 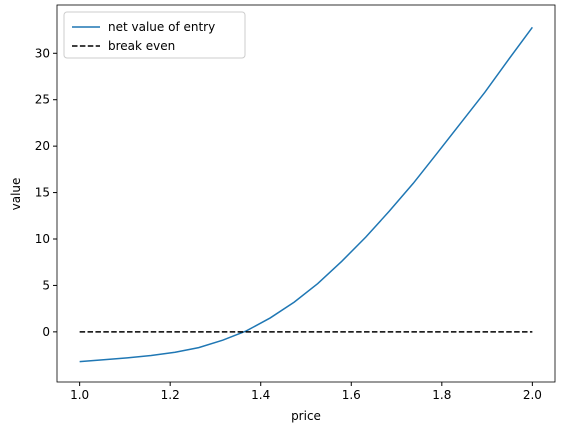 I want to click on y-axis-label: value, so click(x=16, y=194).